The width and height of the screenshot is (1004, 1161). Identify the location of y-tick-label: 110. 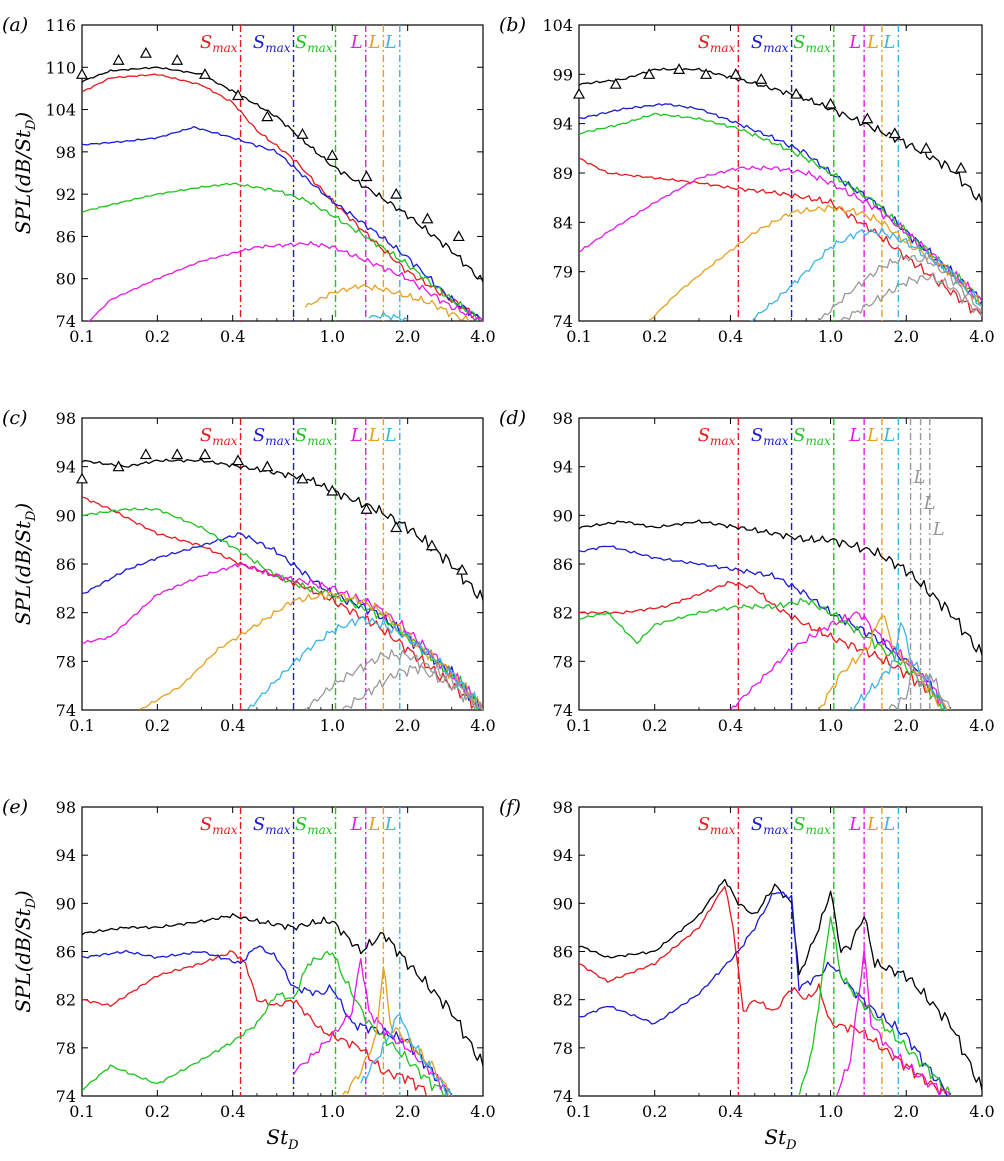
(60, 67).